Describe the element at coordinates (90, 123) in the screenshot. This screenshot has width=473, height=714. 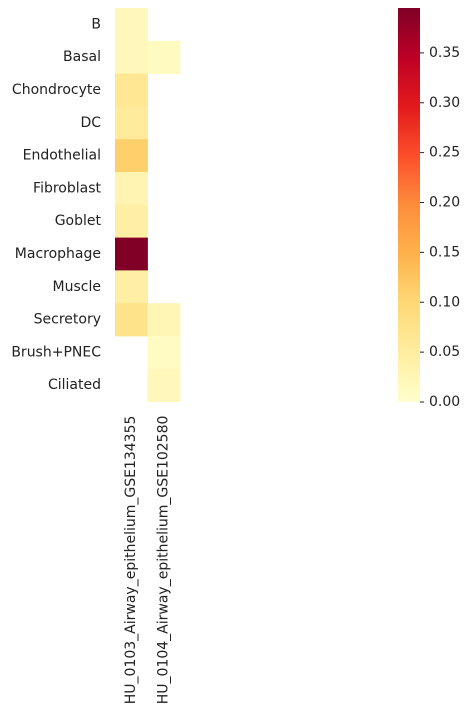
I see `row-label: DC` at that location.